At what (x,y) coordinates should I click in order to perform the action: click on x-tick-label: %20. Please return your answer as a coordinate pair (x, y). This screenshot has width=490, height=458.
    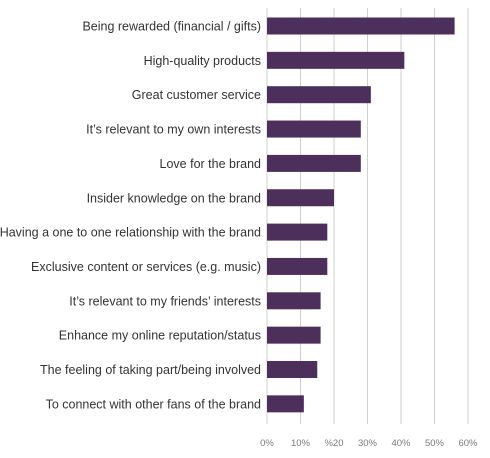
    Looking at the image, I should click on (333, 443).